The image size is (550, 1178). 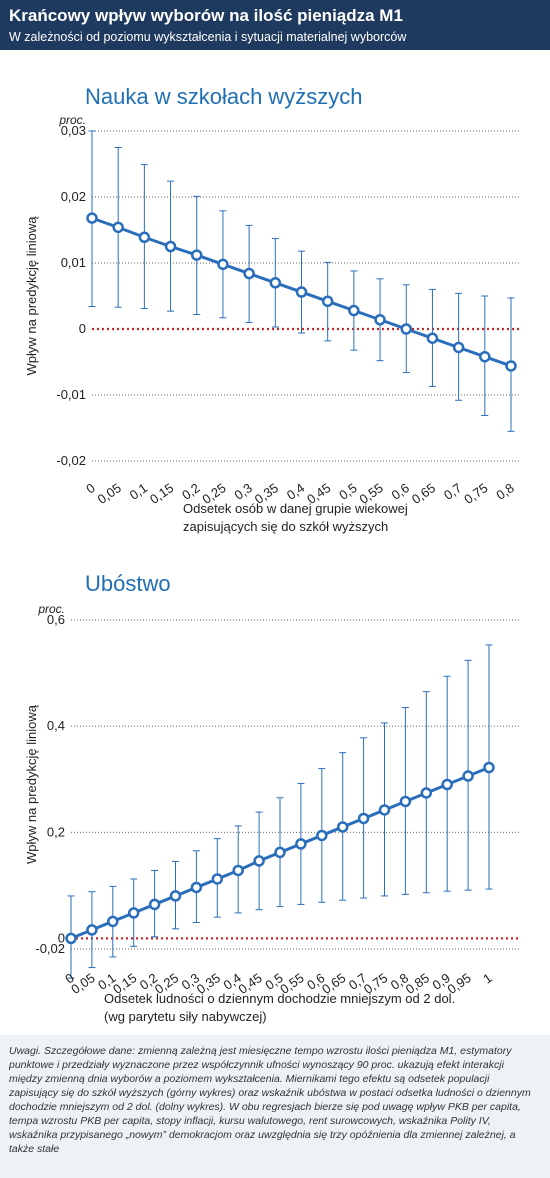 I want to click on x-tick-label: 0,5, so click(x=347, y=491).